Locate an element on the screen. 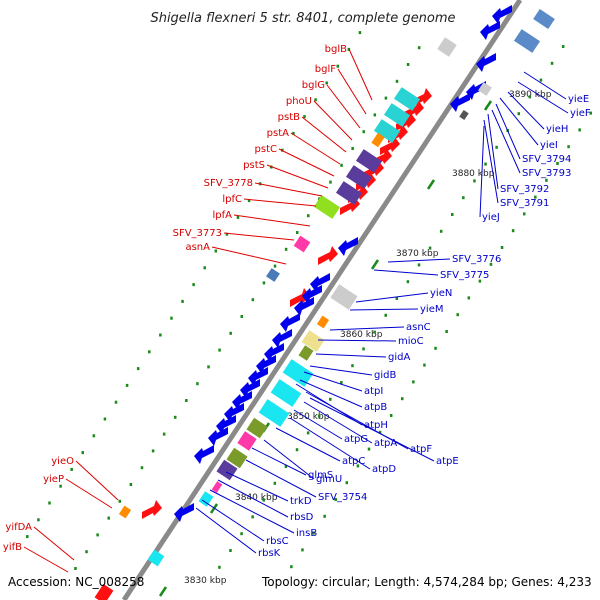  gene-block-purple is located at coordinates (359, 177).